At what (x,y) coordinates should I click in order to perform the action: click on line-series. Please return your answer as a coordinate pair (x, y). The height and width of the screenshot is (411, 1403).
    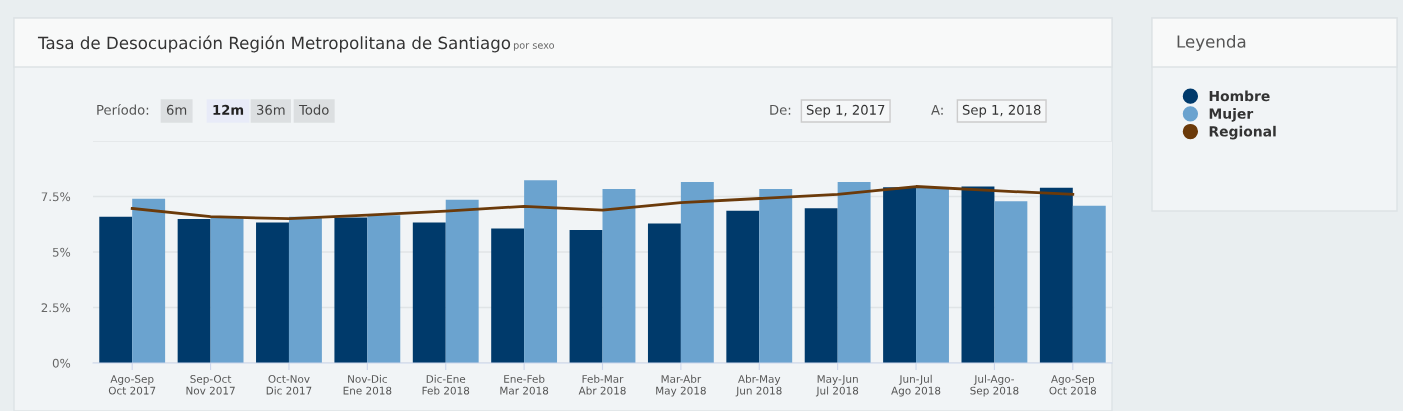
    Looking at the image, I should click on (602, 203).